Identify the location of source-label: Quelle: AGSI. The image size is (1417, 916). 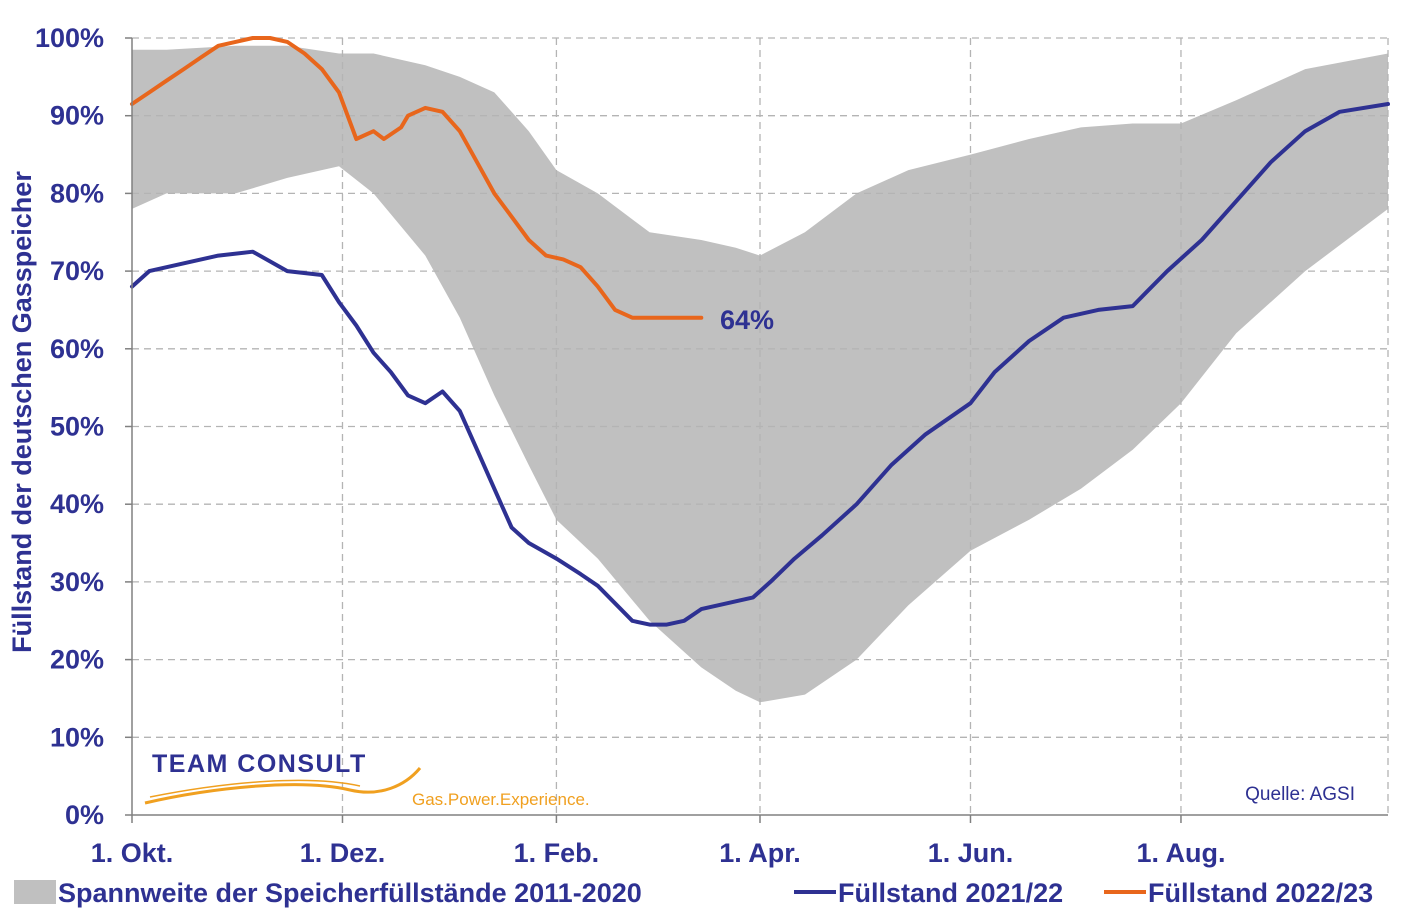
(1300, 794).